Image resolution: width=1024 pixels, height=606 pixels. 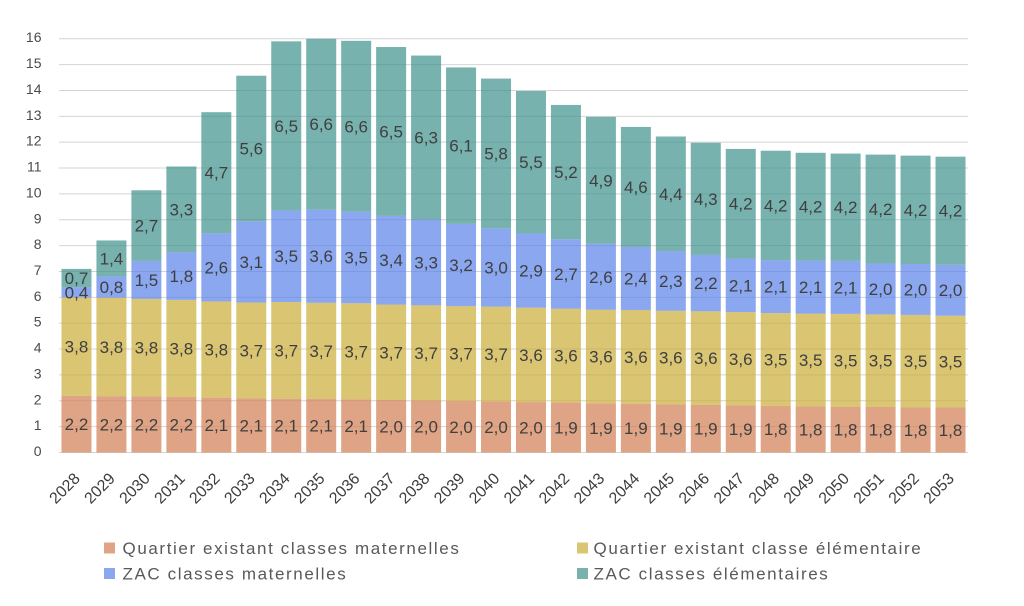 What do you see at coordinates (38, 399) in the screenshot?
I see `svg-text: 2` at bounding box center [38, 399].